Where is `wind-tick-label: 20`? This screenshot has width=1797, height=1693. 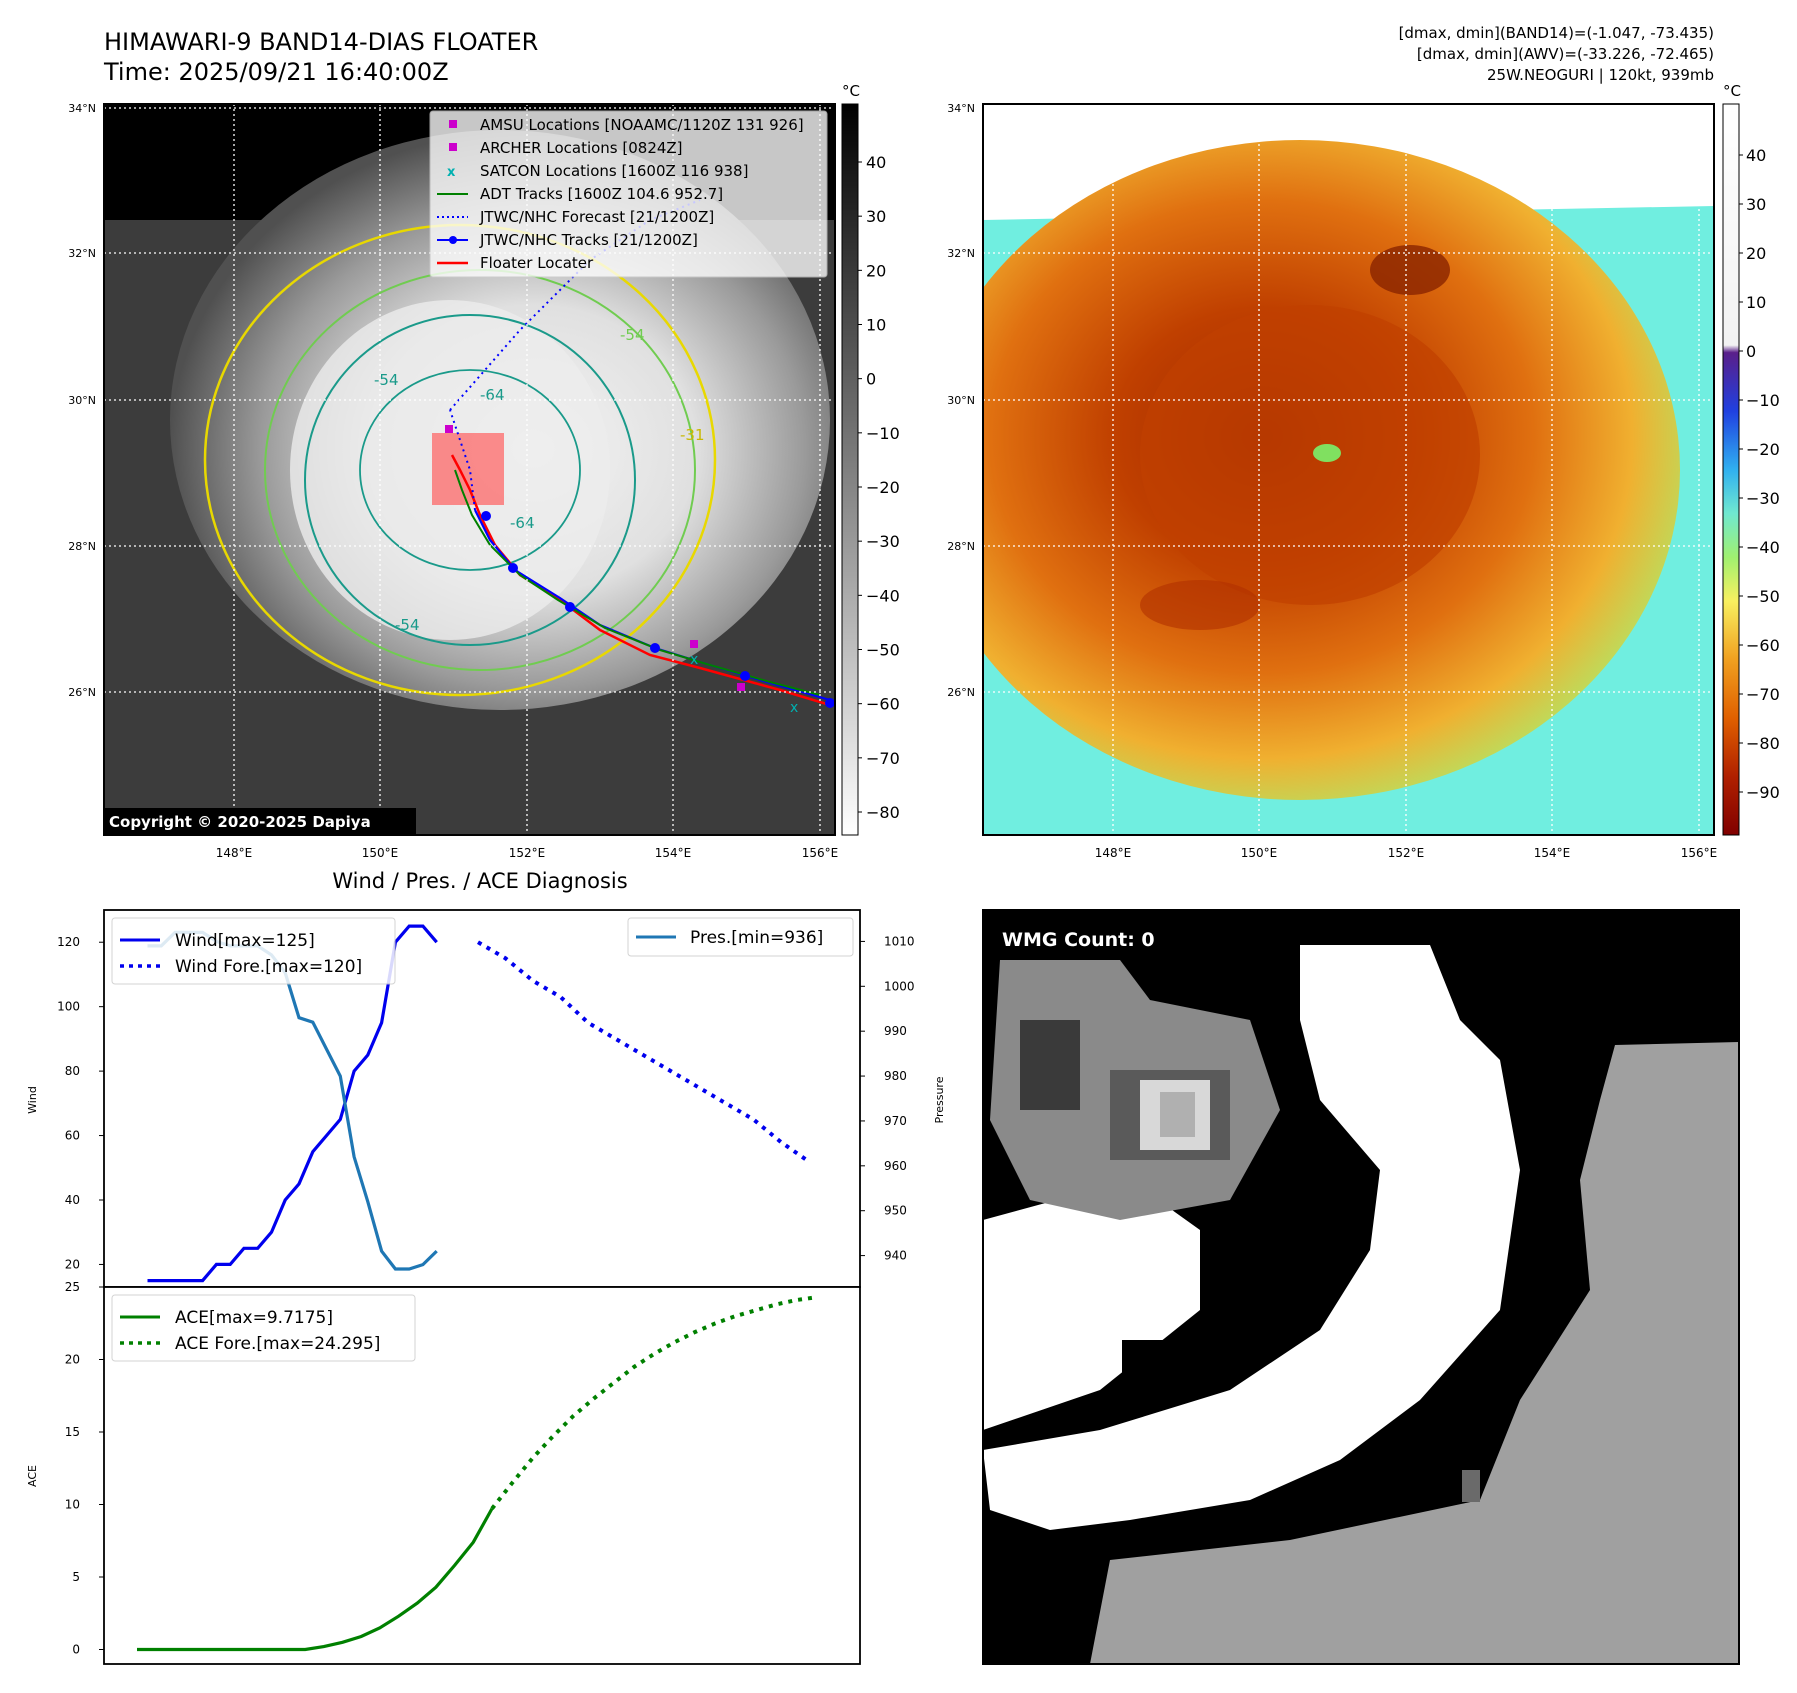 wind-tick-label: 20 is located at coordinates (72, 1264).